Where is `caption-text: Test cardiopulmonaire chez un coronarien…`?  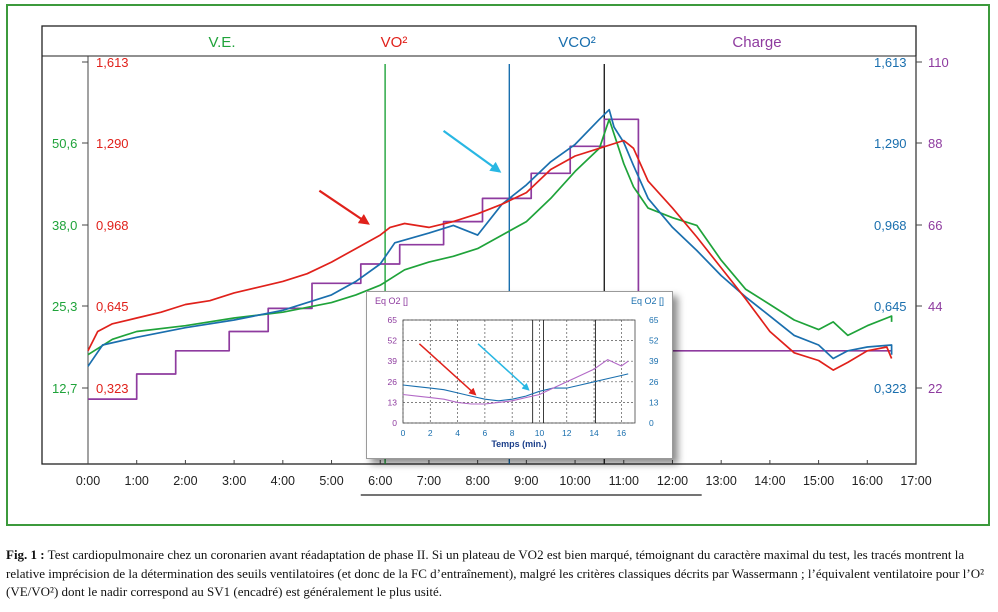
caption-text: Test cardiopulmonaire chez un coronarien… is located at coordinates (495, 573).